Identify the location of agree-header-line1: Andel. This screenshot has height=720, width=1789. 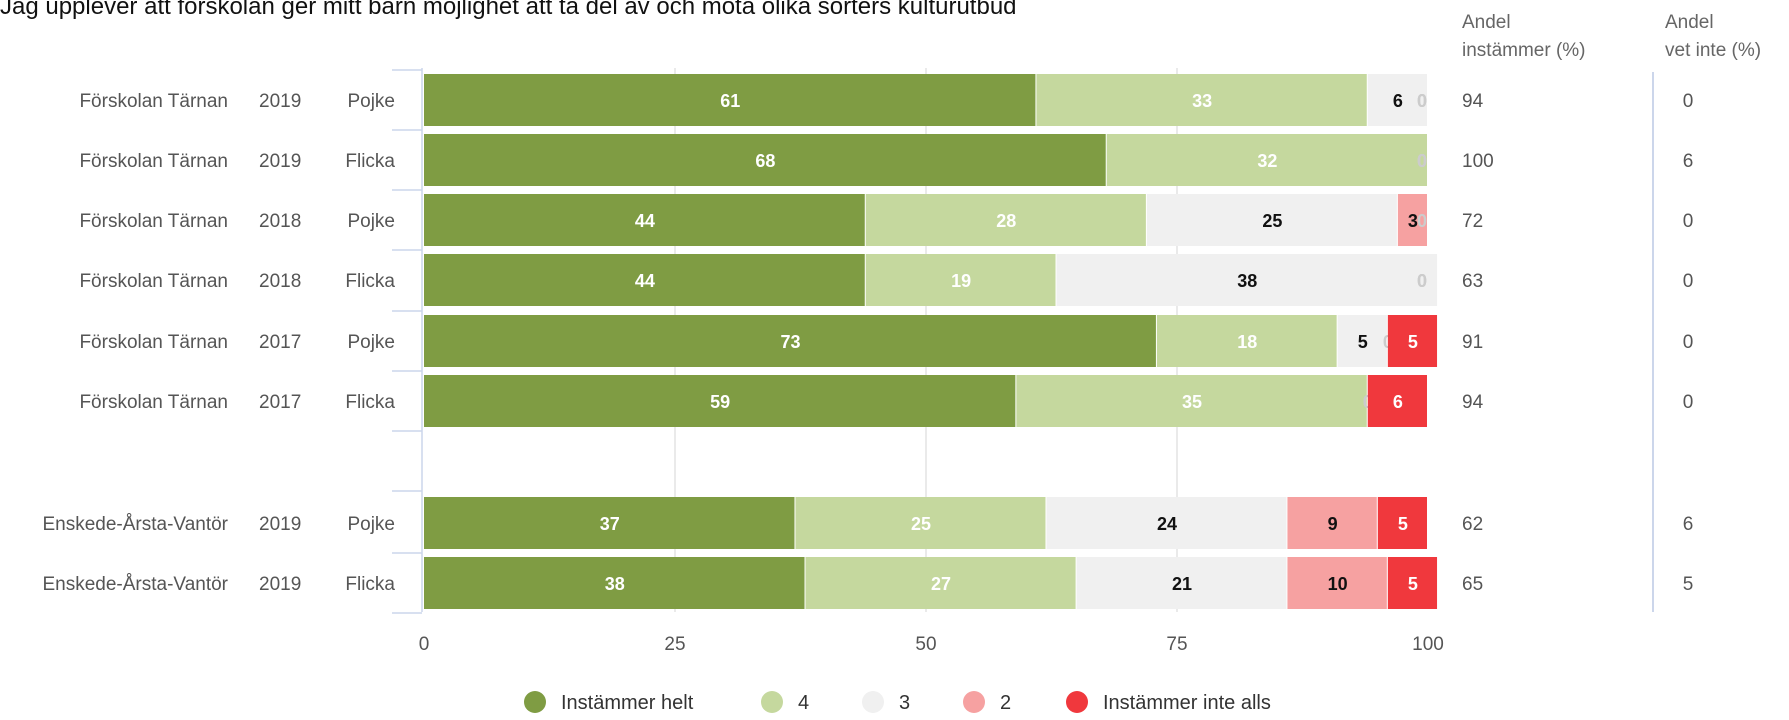
(1486, 22).